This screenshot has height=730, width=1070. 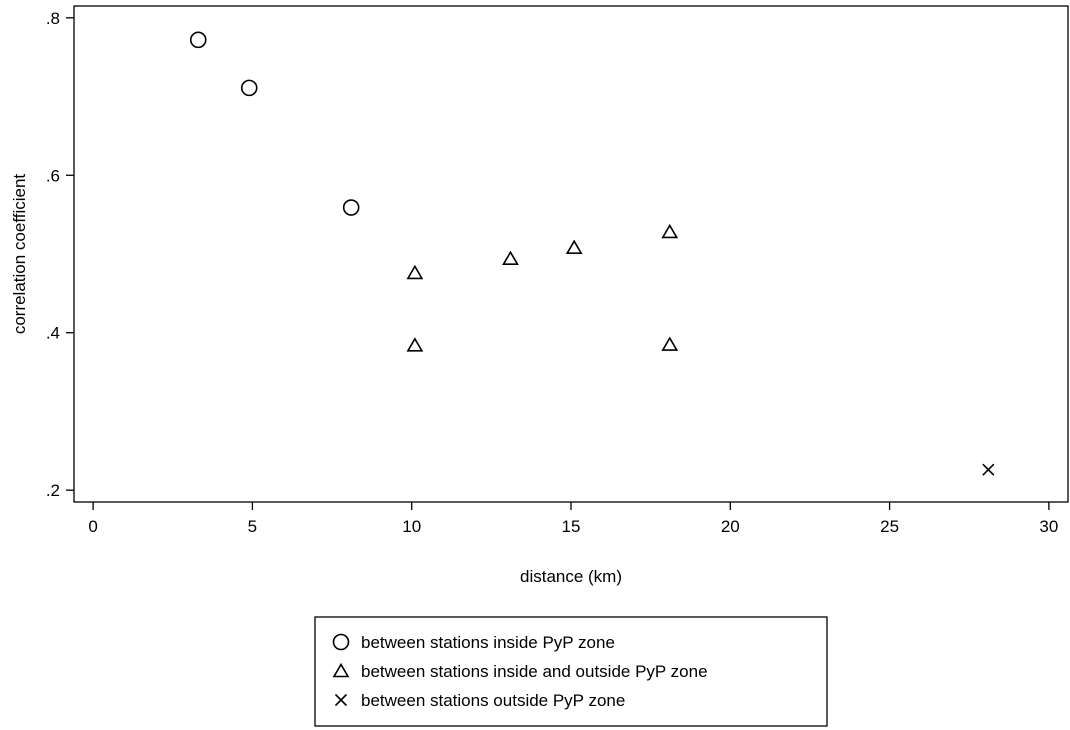 What do you see at coordinates (411, 526) in the screenshot?
I see `x-tick-label: 10` at bounding box center [411, 526].